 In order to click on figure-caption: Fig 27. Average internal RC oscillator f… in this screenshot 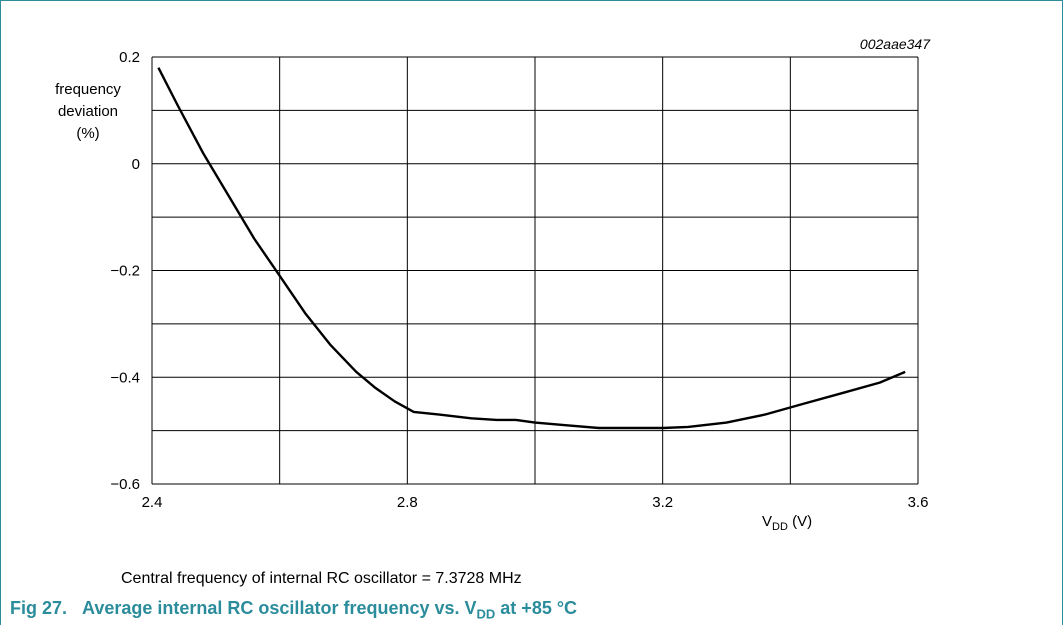, I will do `click(293, 610)`.